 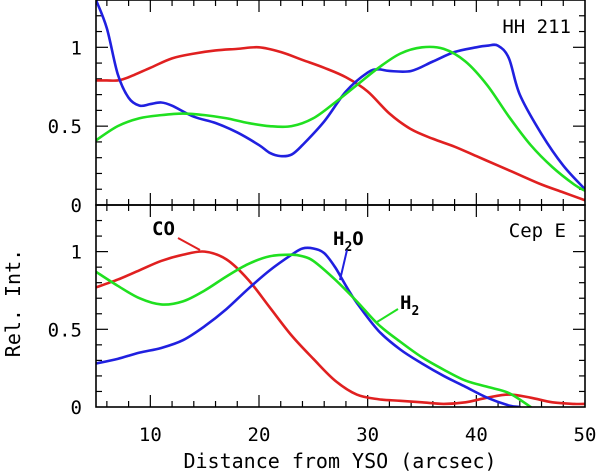 I want to click on y-tick-label-cep-e: 0.5, so click(x=65, y=330).